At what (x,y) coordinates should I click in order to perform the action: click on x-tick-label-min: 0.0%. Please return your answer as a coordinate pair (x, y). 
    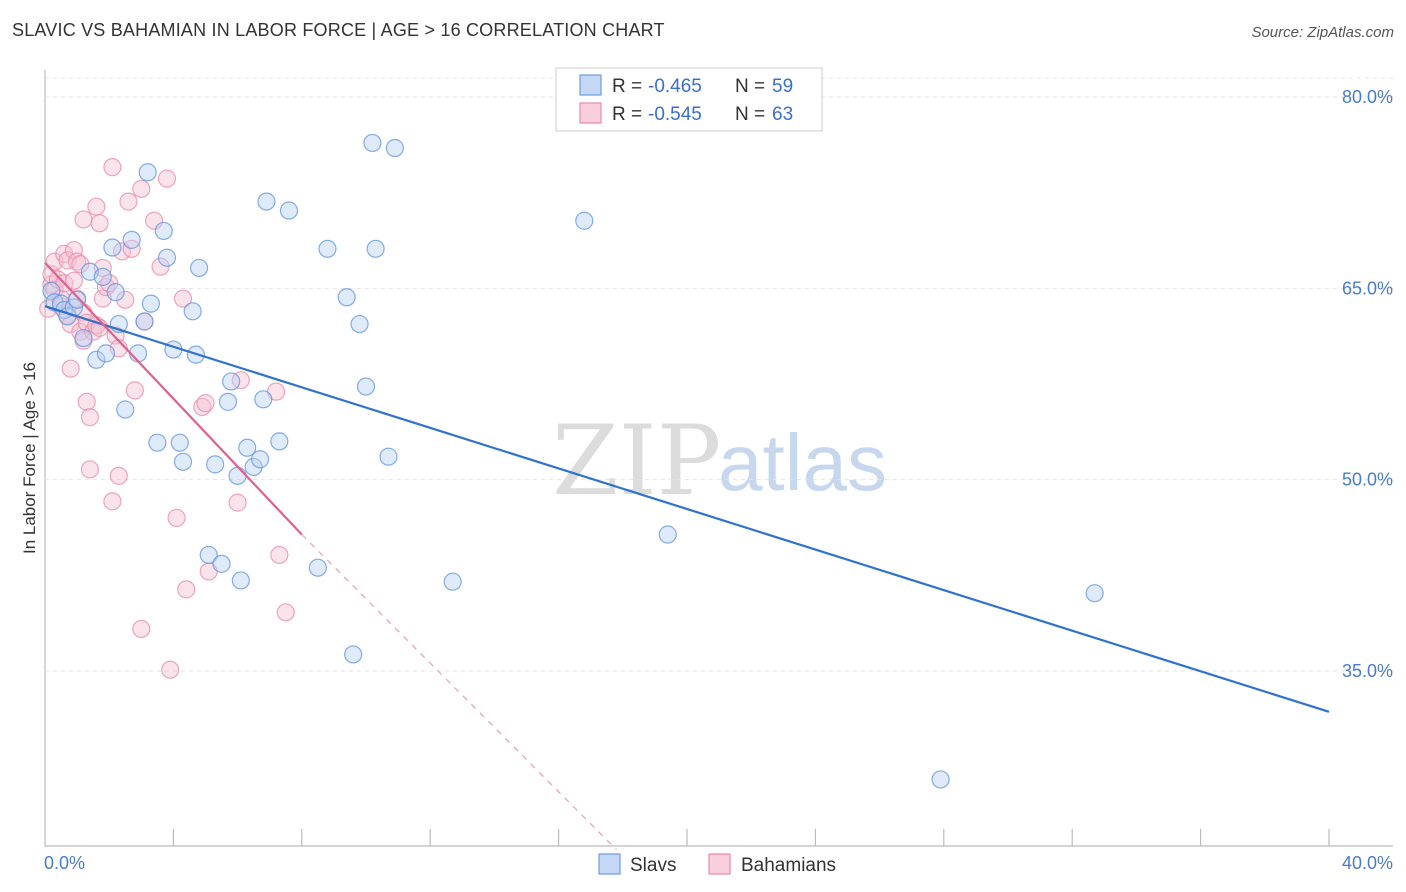
    Looking at the image, I should click on (64, 863).